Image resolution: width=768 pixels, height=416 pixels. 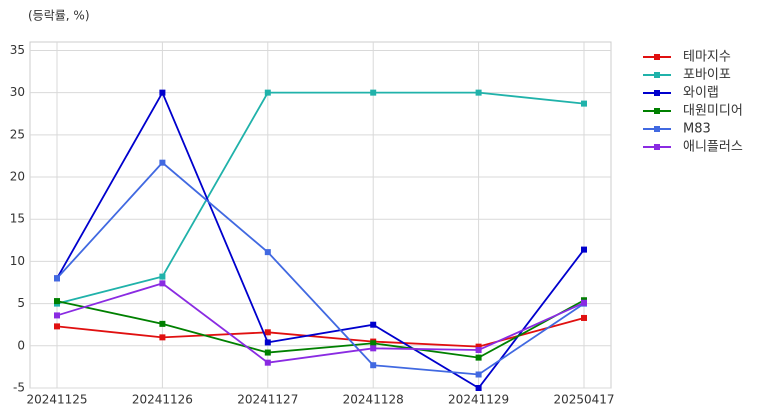 I want to click on legend-label: 대원미디어, so click(x=713, y=111).